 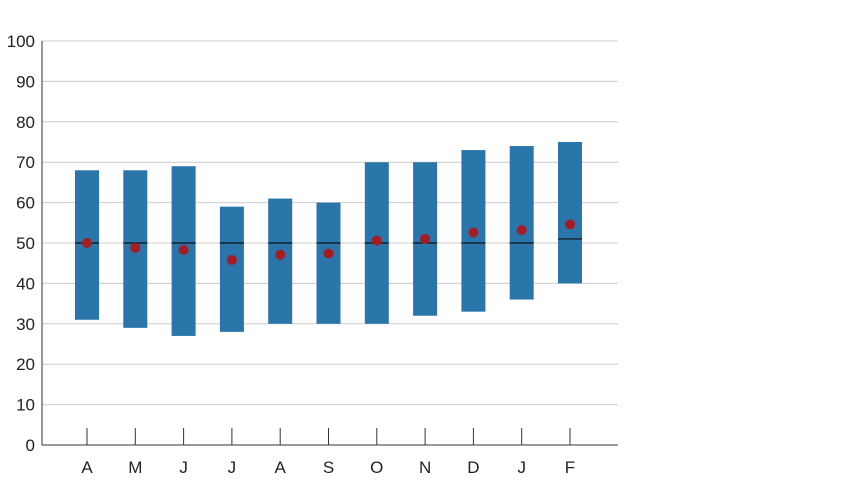 What do you see at coordinates (425, 467) in the screenshot?
I see `x-tick-label: N` at bounding box center [425, 467].